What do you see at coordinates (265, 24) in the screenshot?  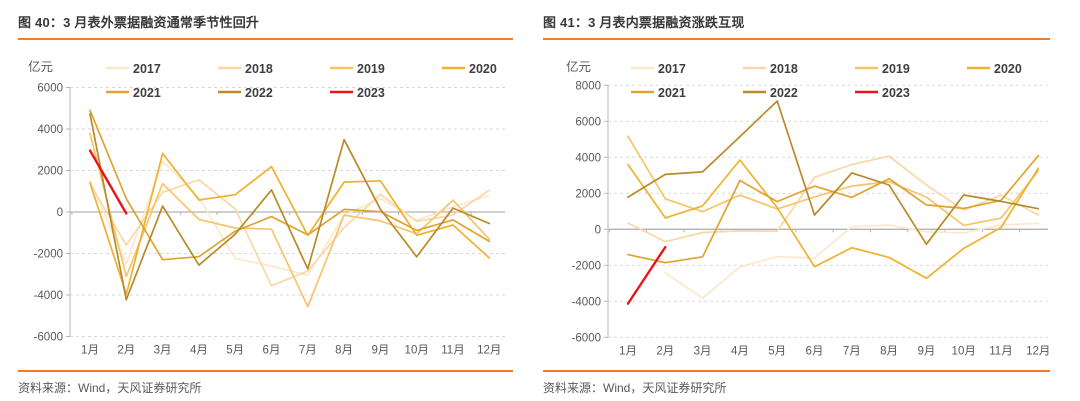 I see `figure-40-title: 图 40：3 月表外票据融资通常季节性回升` at bounding box center [265, 24].